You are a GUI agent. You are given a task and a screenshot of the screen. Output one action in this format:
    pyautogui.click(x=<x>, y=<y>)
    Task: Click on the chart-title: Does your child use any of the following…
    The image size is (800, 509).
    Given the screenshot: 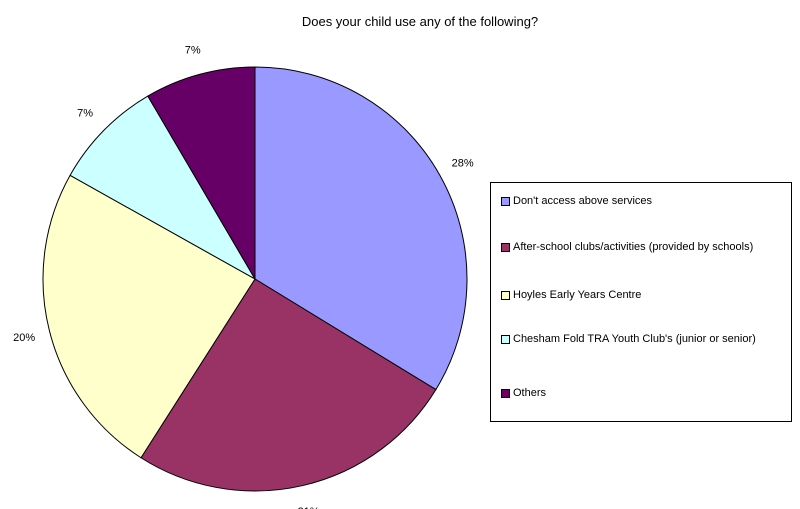 What is the action you would take?
    pyautogui.click(x=420, y=21)
    